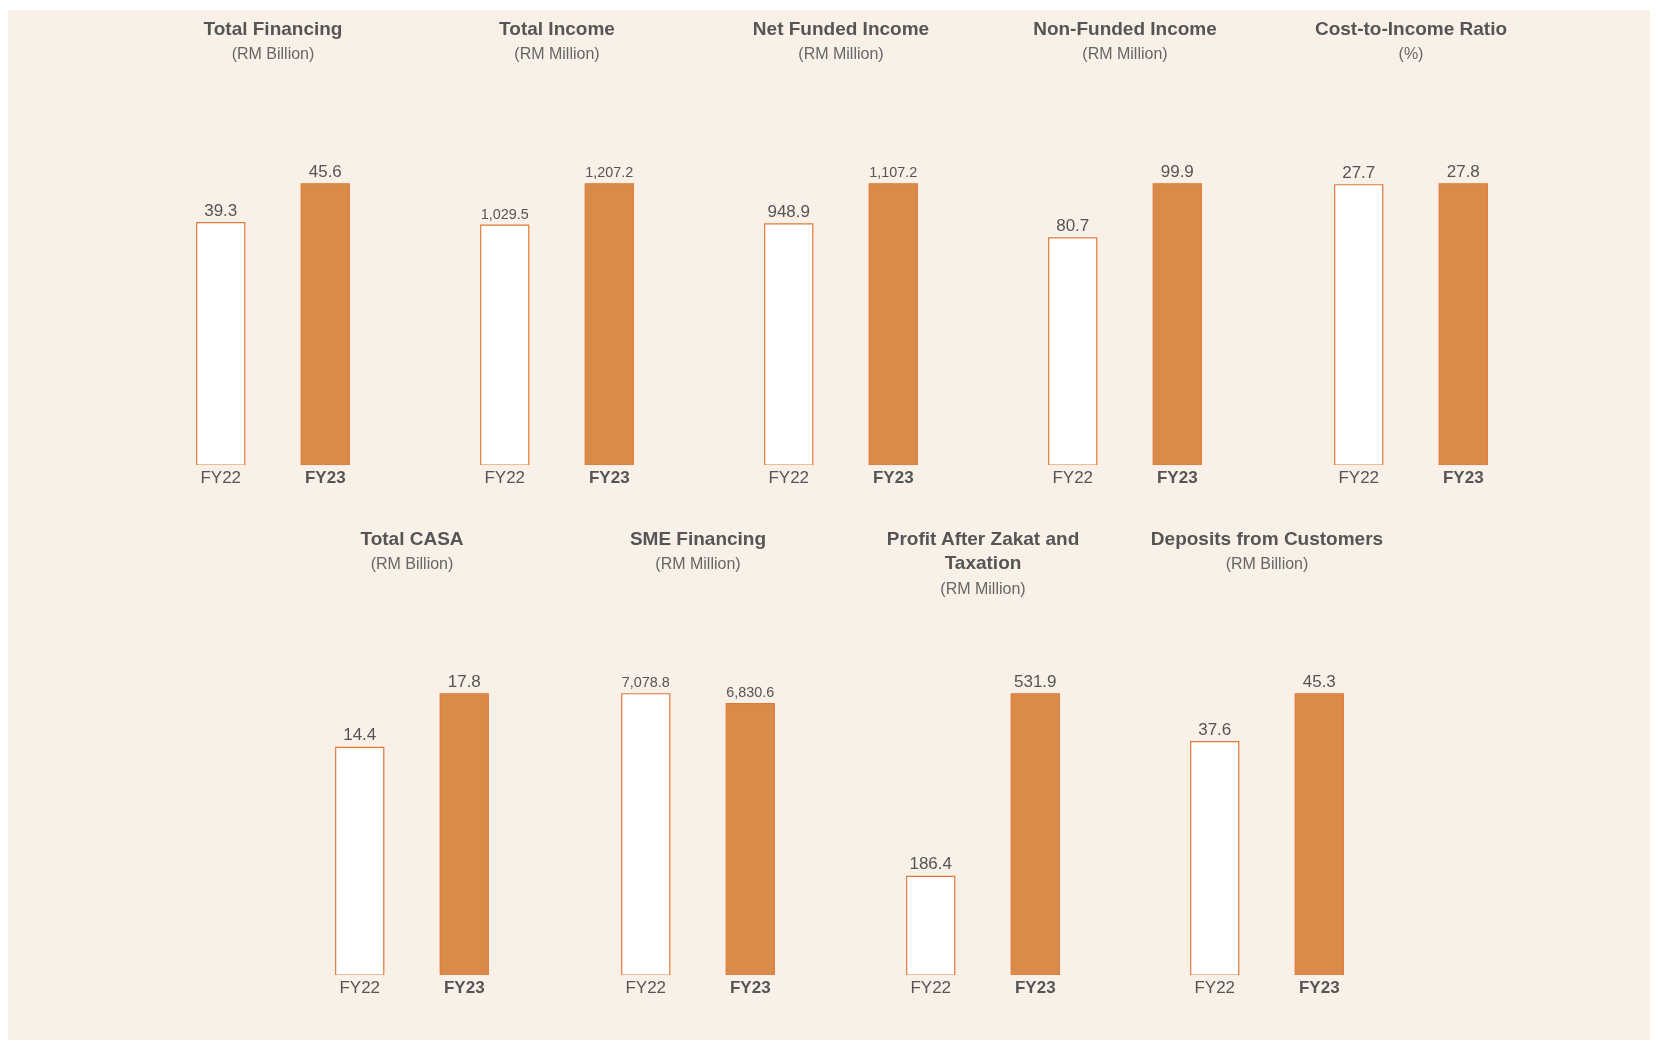  Describe the element at coordinates (698, 538) in the screenshot. I see `chart-title: SME Financing` at that location.